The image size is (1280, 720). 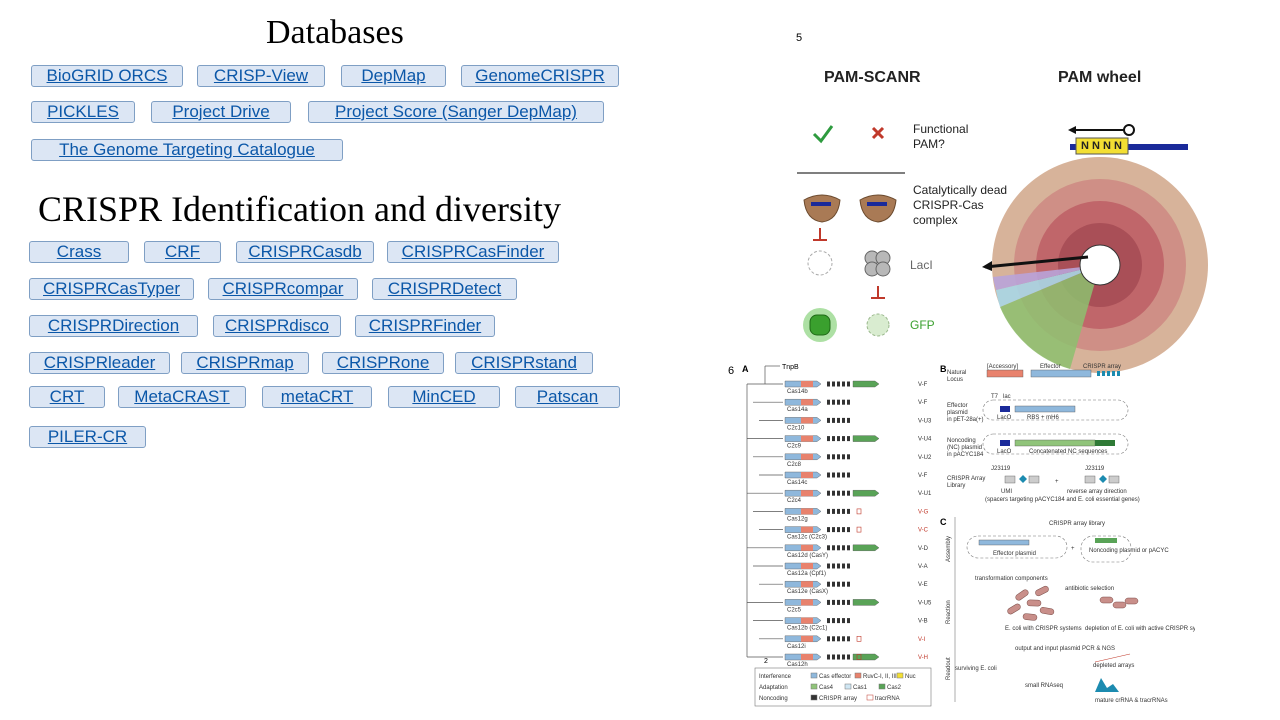 What do you see at coordinates (1050, 367) in the screenshot?
I see `svg-text: Effector` at bounding box center [1050, 367].